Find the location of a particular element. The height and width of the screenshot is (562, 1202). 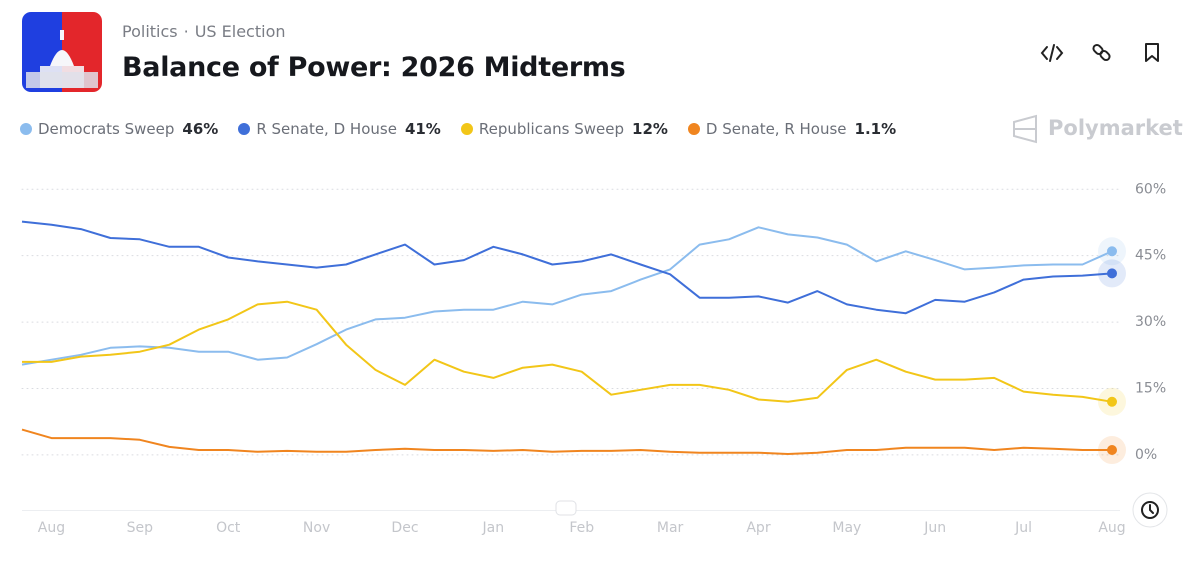

x-tick-label: Nov is located at coordinates (316, 528).